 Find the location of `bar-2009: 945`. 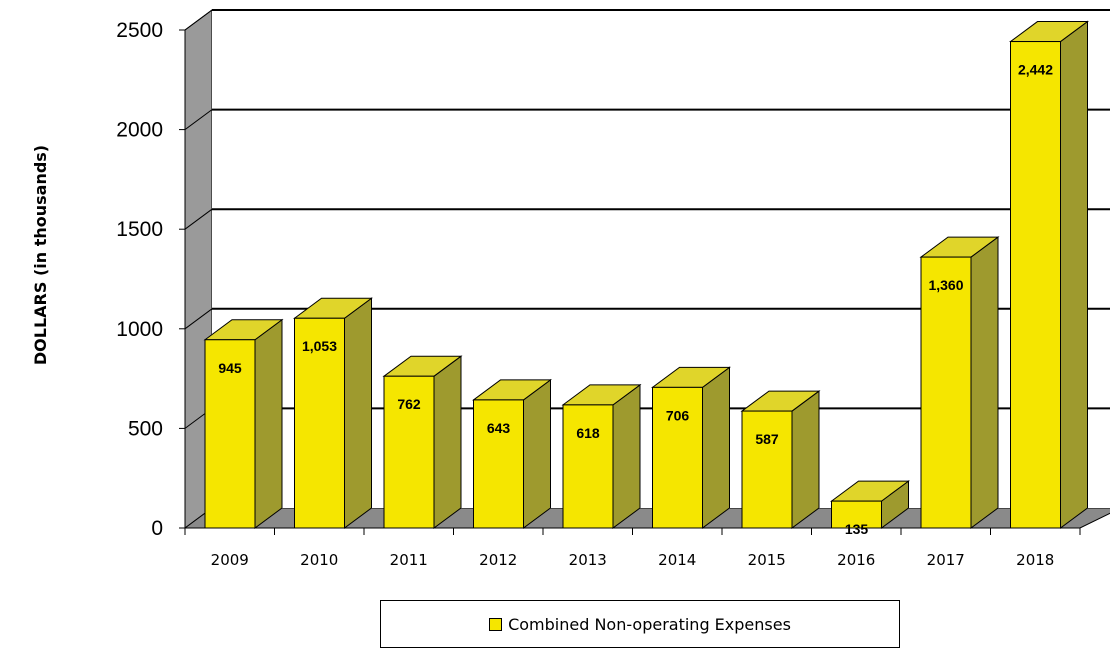

bar-2009: 945 is located at coordinates (243, 423).